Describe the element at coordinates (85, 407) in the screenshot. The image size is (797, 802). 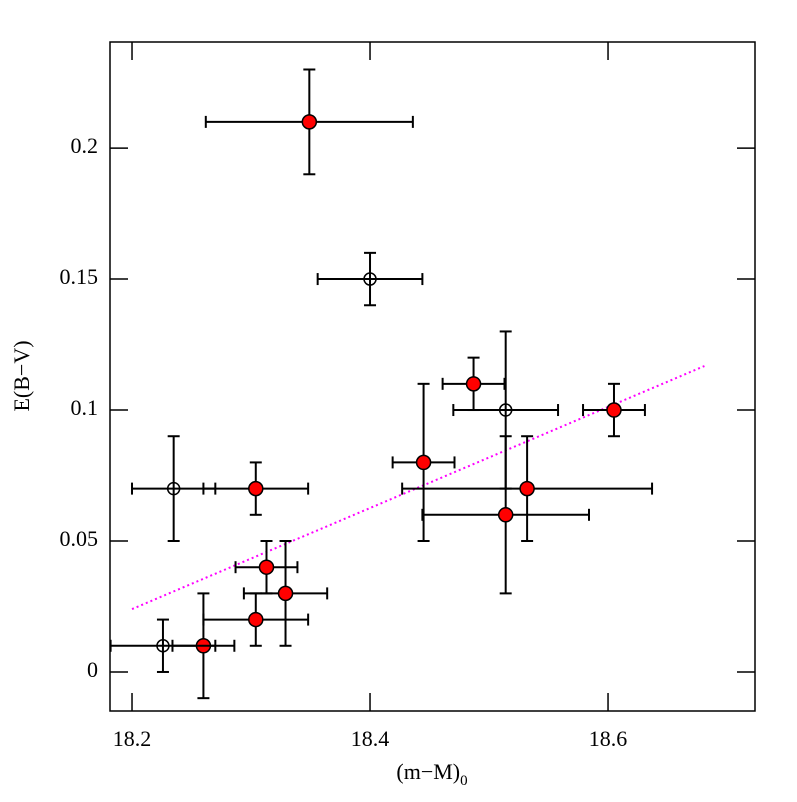
I see `y-tick-label: 0.1` at that location.